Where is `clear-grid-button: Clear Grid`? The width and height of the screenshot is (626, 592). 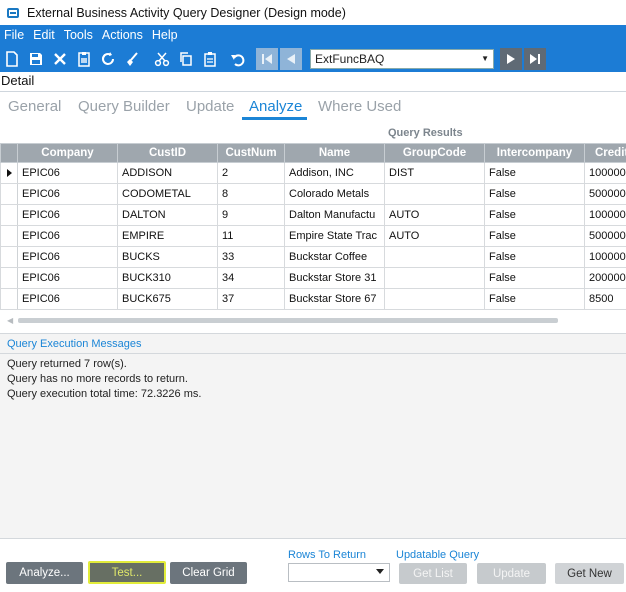
clear-grid-button: Clear Grid is located at coordinates (208, 573).